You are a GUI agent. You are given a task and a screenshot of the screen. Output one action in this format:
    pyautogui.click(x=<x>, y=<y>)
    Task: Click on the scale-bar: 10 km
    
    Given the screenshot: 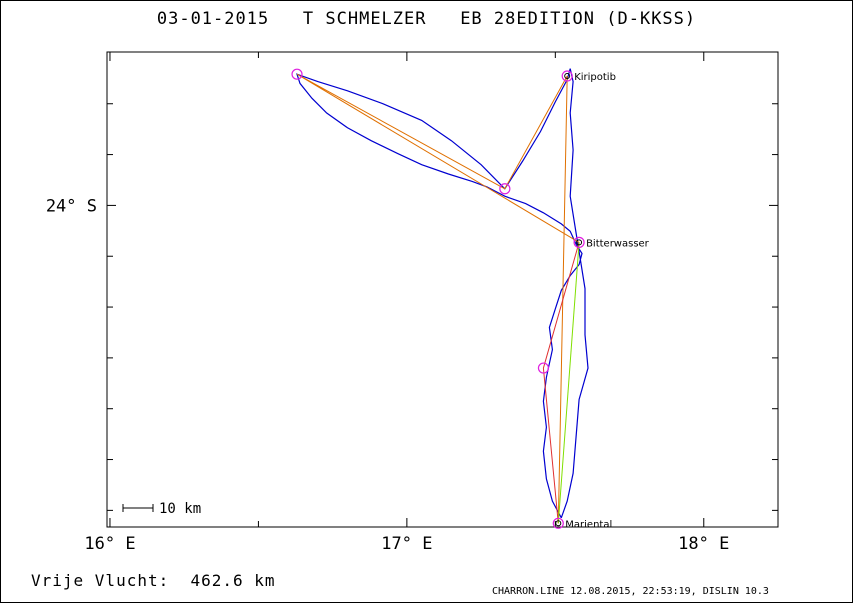 What is the action you would take?
    pyautogui.click(x=161, y=509)
    